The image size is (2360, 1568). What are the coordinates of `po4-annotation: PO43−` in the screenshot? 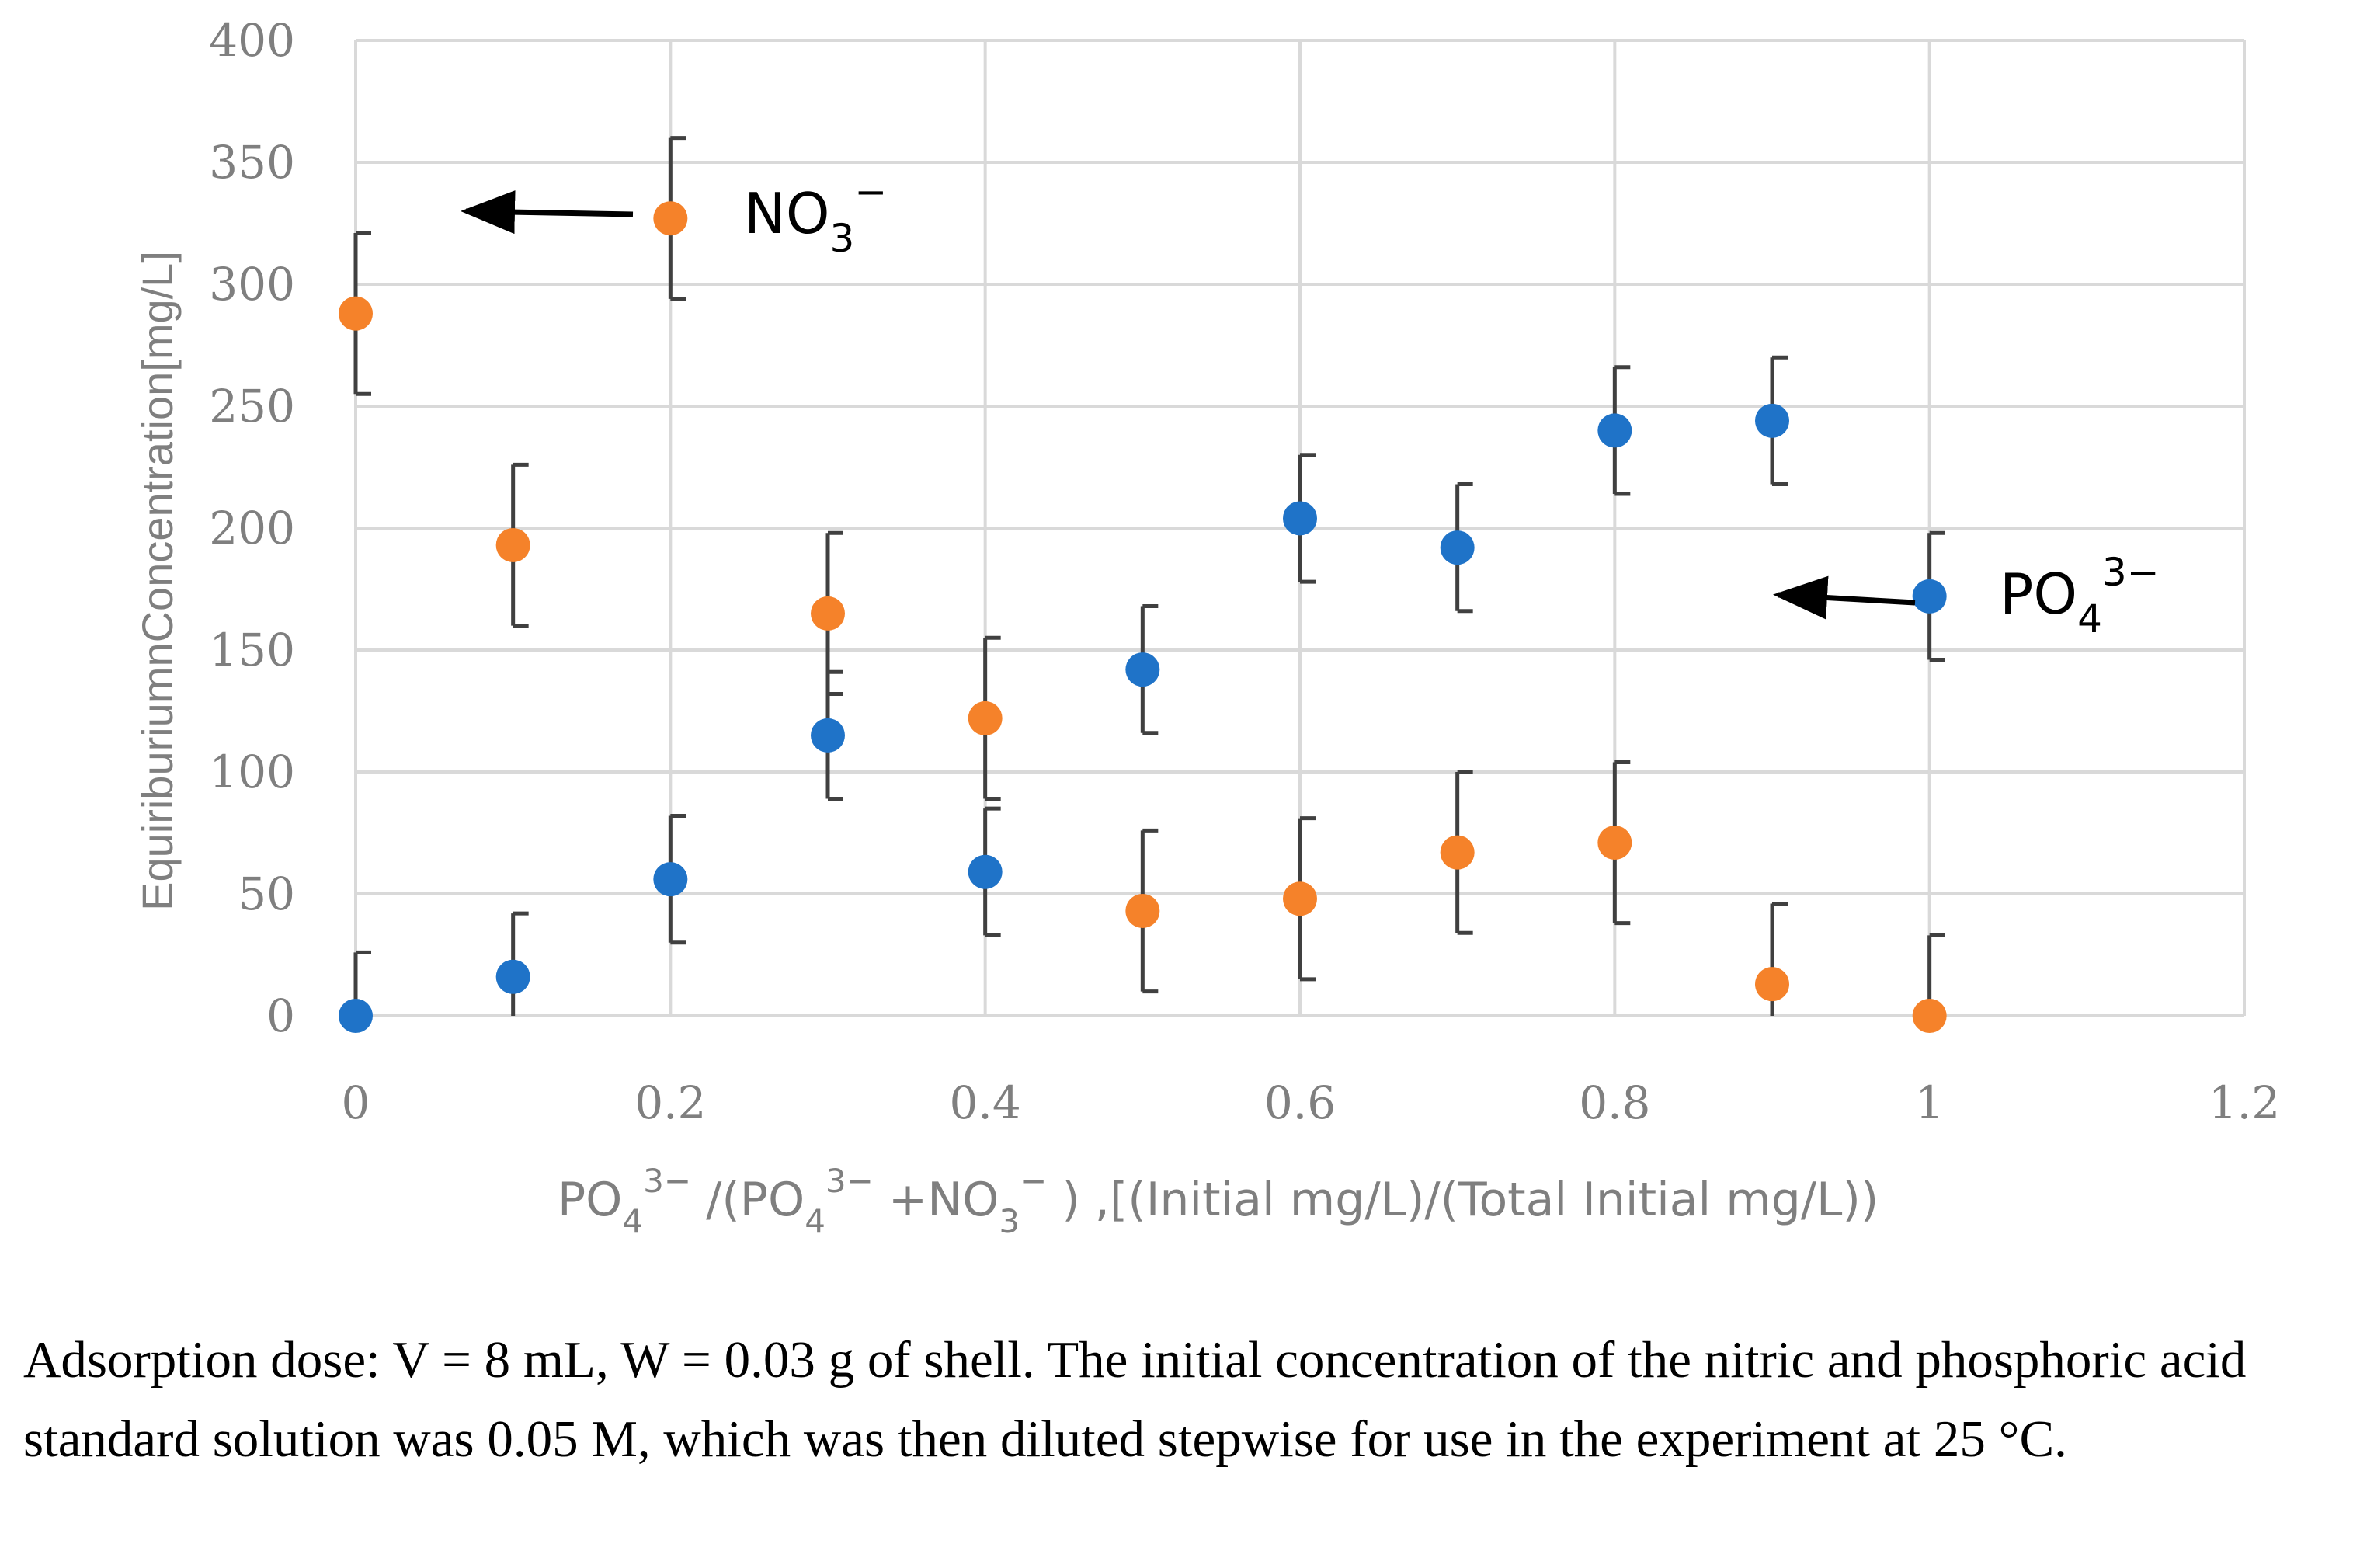 It's located at (2080, 596).